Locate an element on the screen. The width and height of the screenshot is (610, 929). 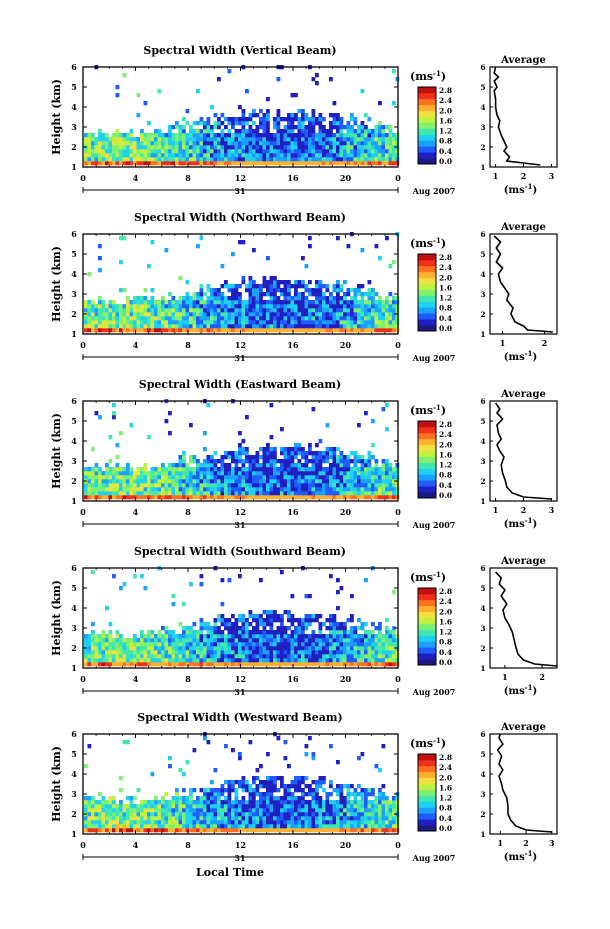
y-tick-label: 3 is located at coordinates (74, 294).